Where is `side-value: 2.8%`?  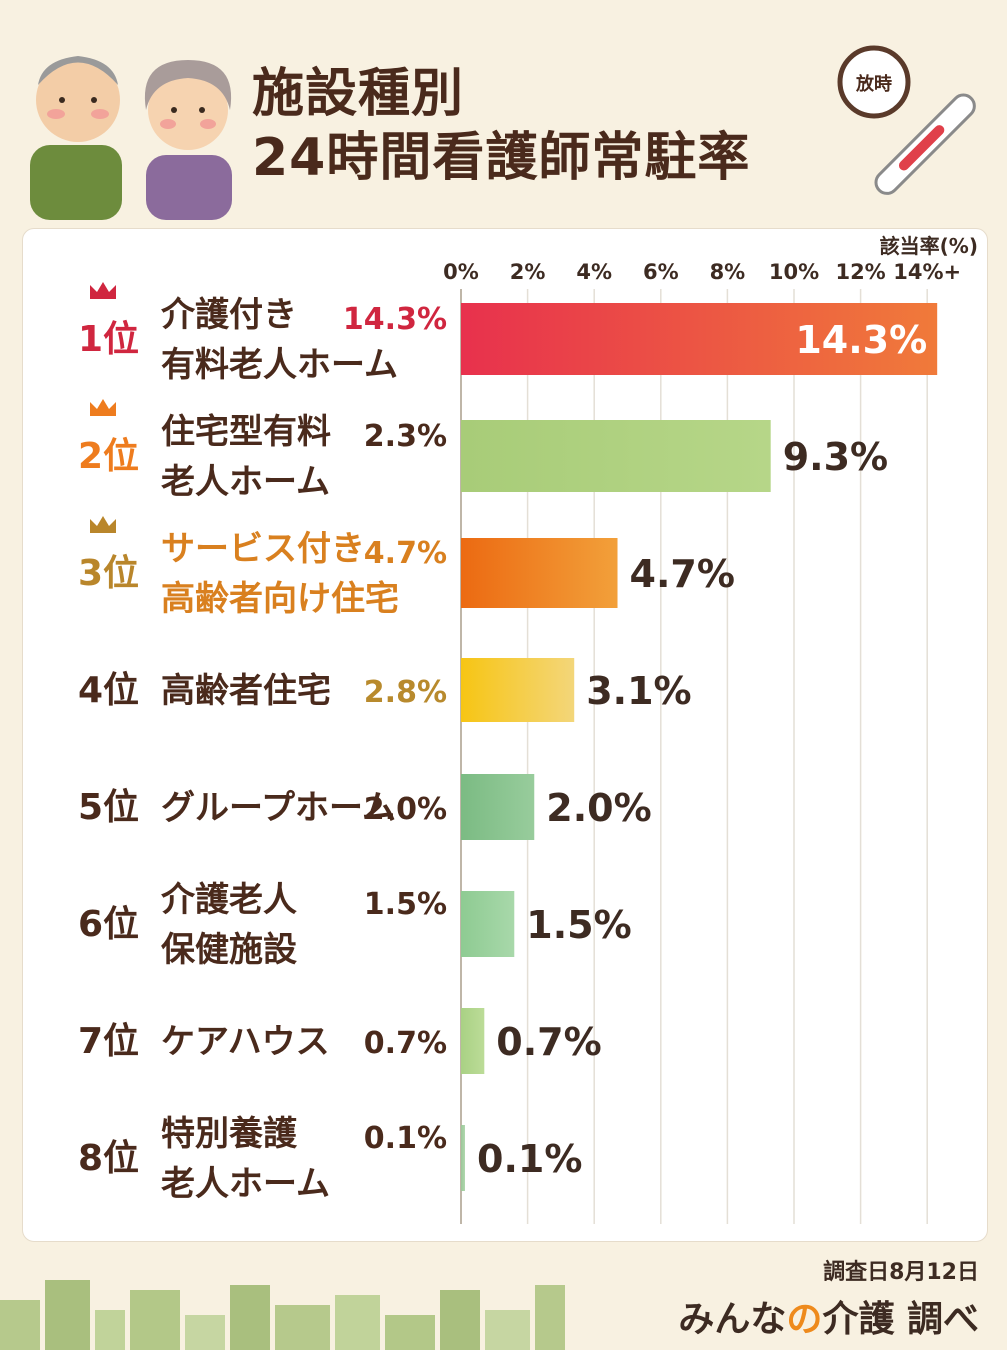 side-value: 2.8% is located at coordinates (405, 692).